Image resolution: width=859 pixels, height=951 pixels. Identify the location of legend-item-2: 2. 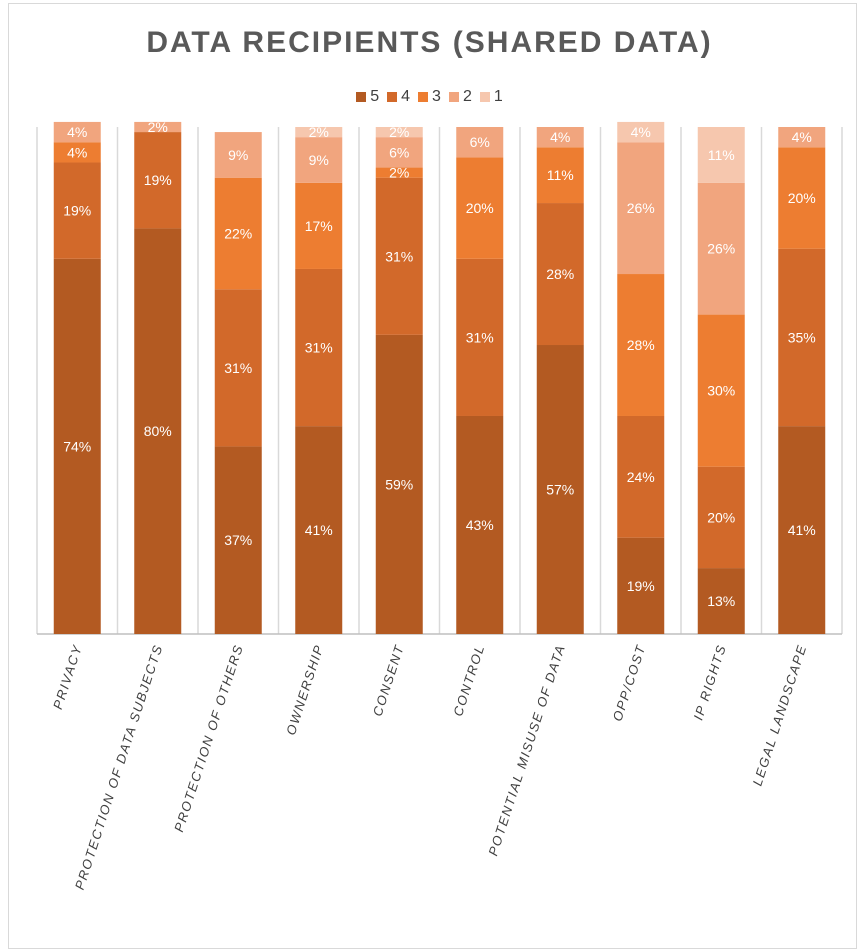
(460, 97).